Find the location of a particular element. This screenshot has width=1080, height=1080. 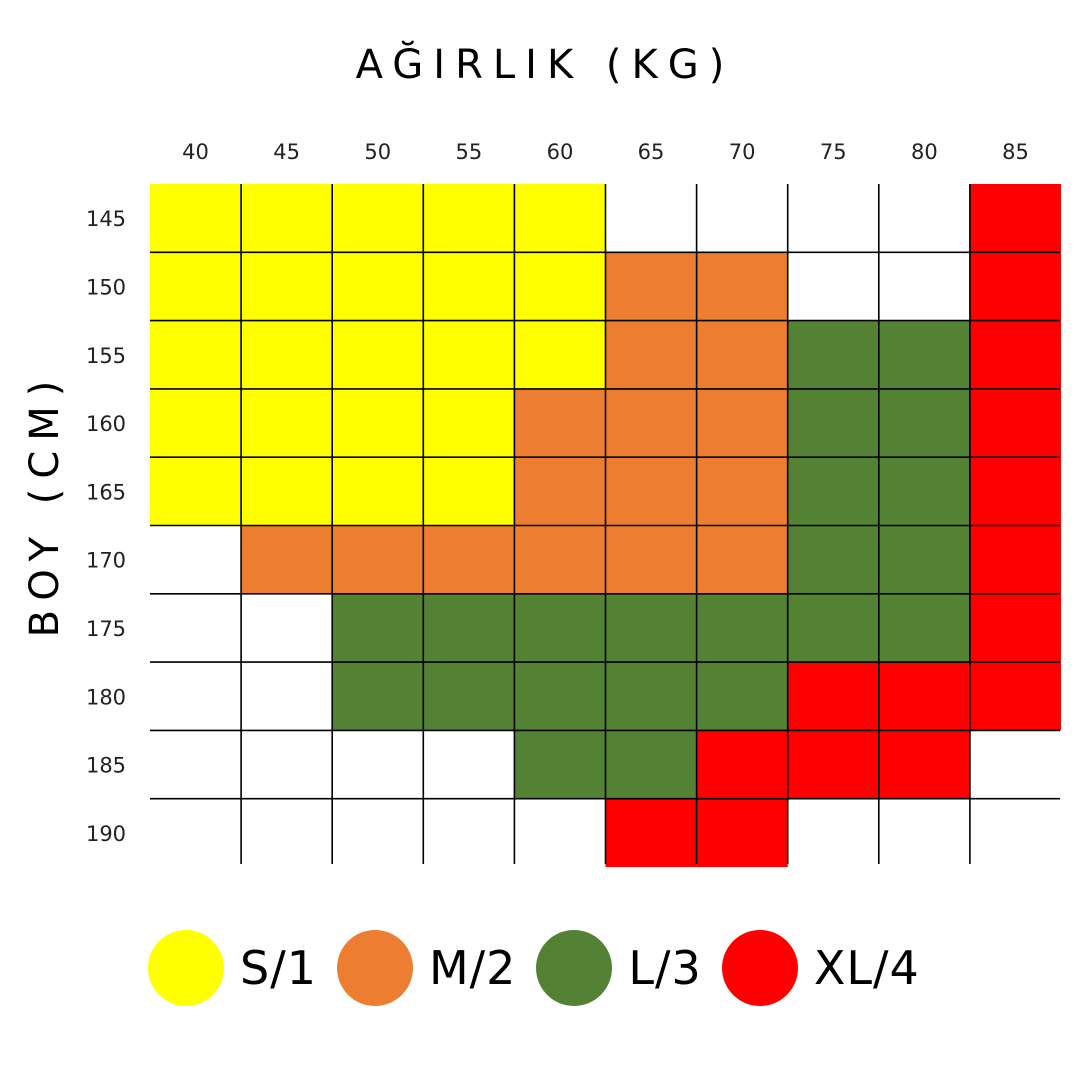

legend-label: L/3 is located at coordinates (665, 968).